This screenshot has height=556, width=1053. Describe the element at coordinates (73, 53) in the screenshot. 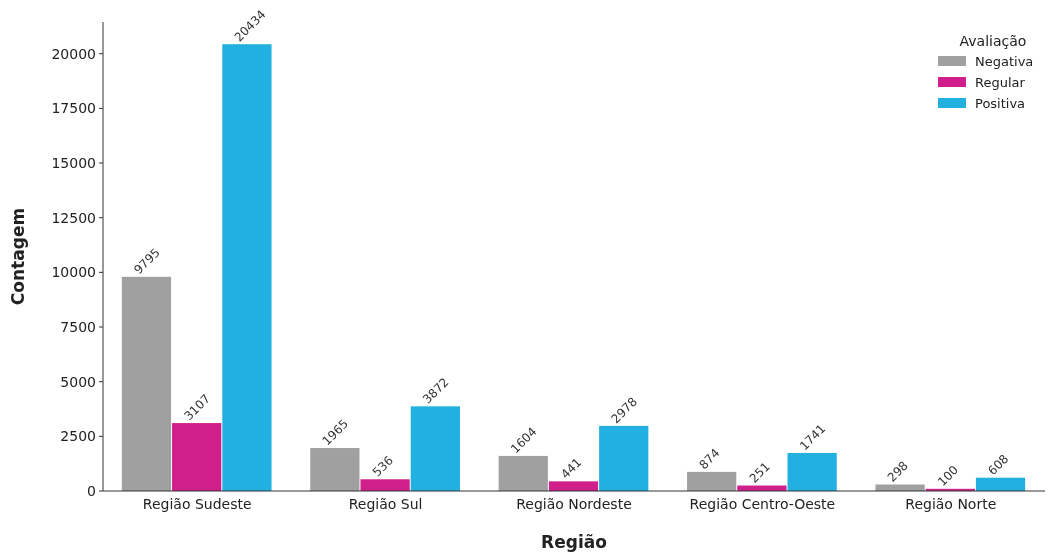

I see `y-tick-label: 20000` at that location.